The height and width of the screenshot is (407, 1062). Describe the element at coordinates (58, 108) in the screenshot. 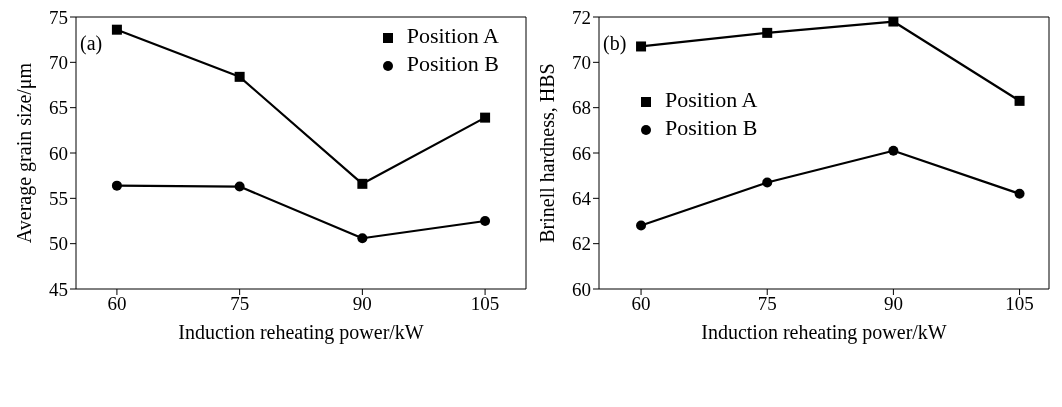

I see `y-tick-label: 65` at that location.